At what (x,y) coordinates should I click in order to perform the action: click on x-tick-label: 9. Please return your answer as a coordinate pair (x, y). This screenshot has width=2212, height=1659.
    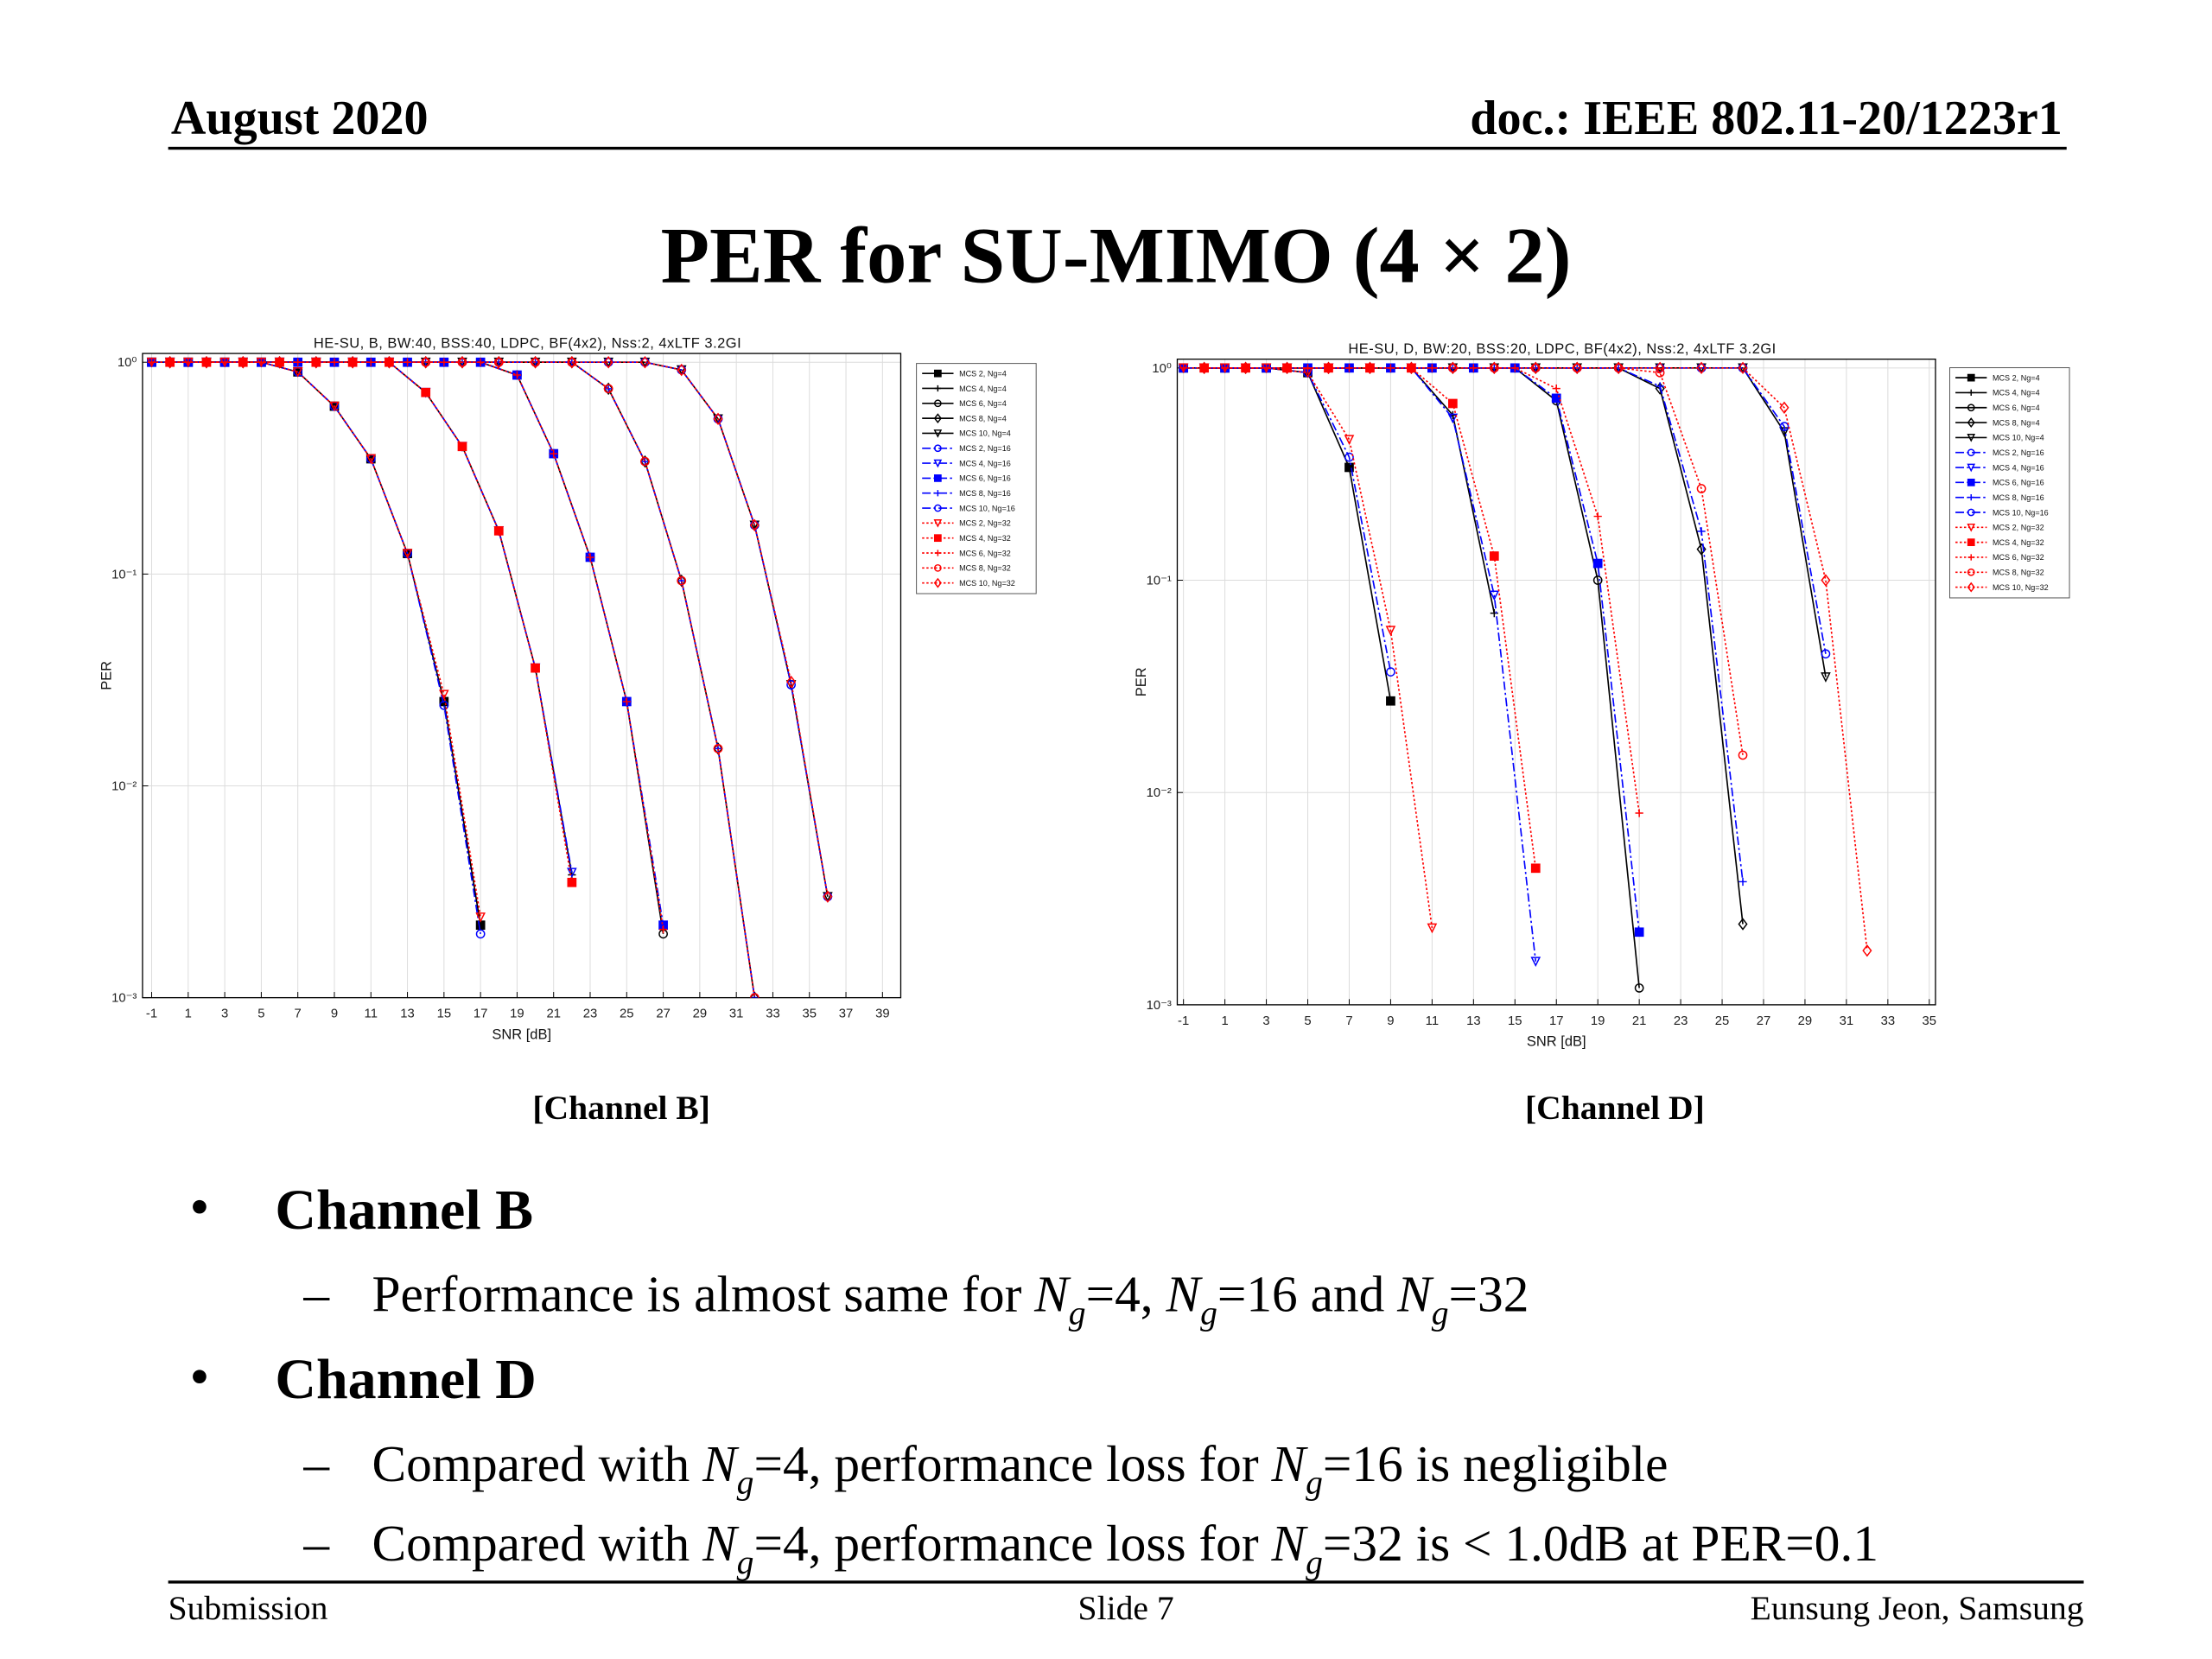
    Looking at the image, I should click on (1390, 1021).